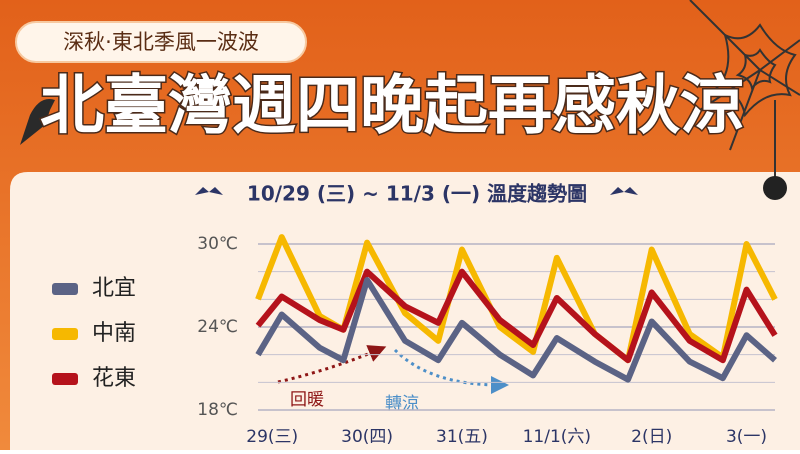  Describe the element at coordinates (217, 410) in the screenshot. I see `y-tick-label: 18℃` at that location.